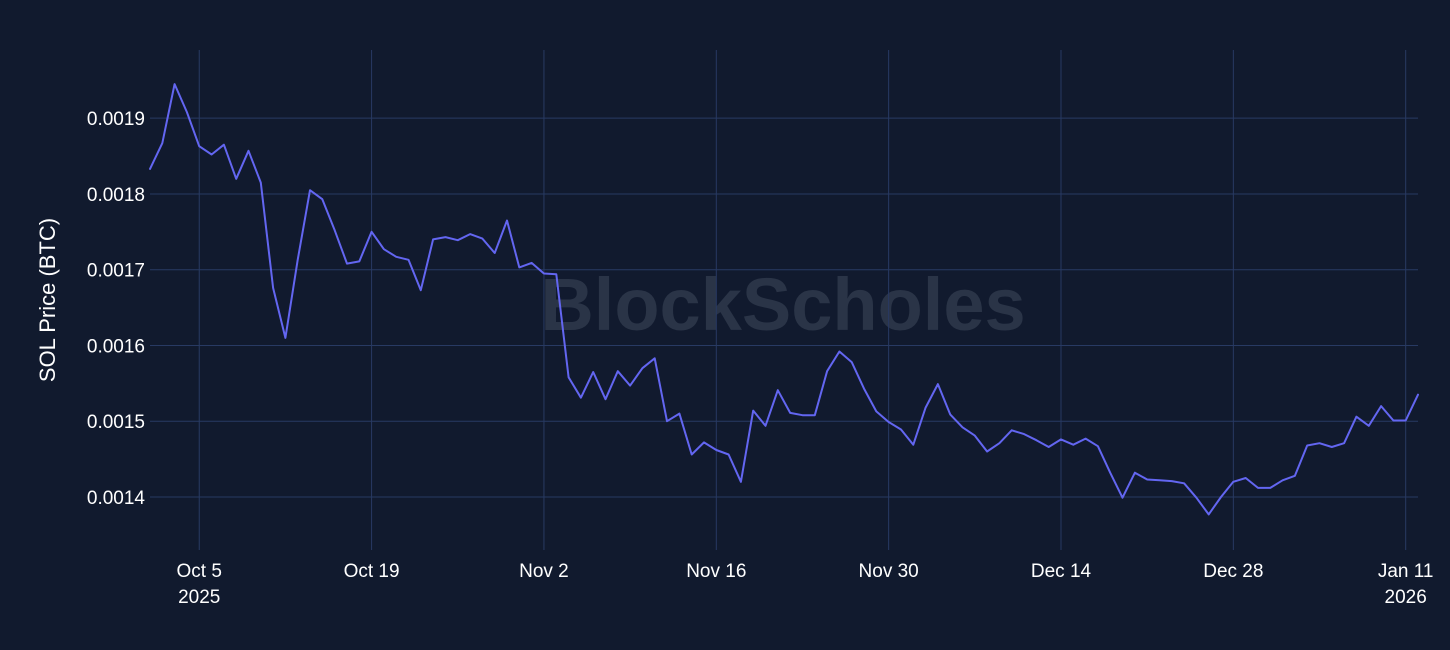 This screenshot has height=650, width=1450. Describe the element at coordinates (116, 346) in the screenshot. I see `y-tick-label: 0.0016` at that location.